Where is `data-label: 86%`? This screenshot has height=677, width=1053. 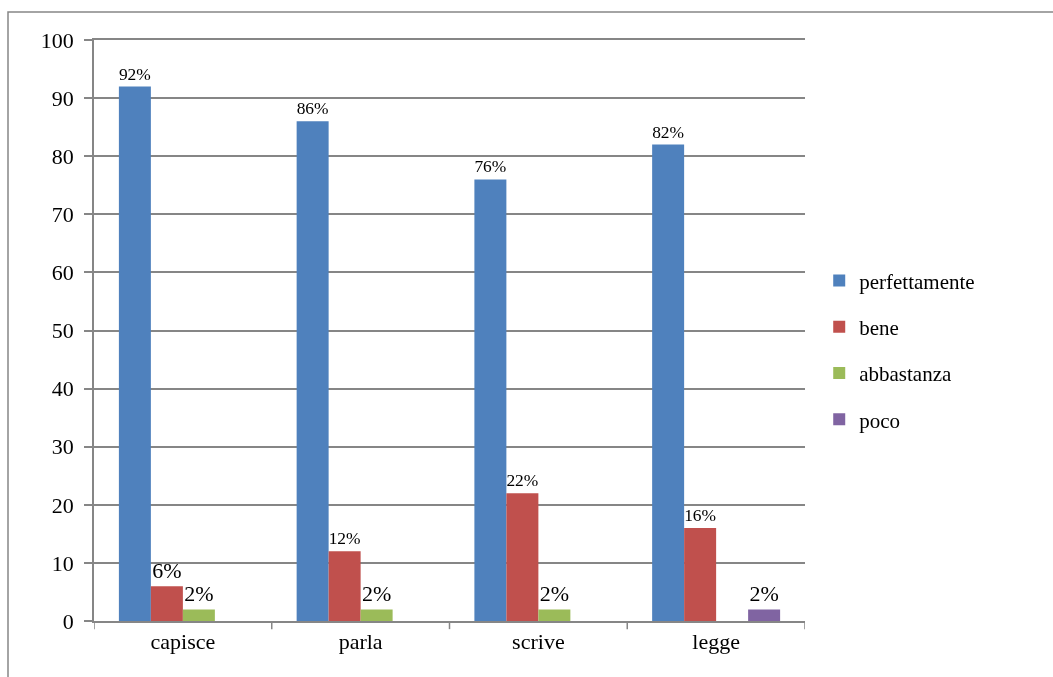
data-label: 86% is located at coordinates (312, 108).